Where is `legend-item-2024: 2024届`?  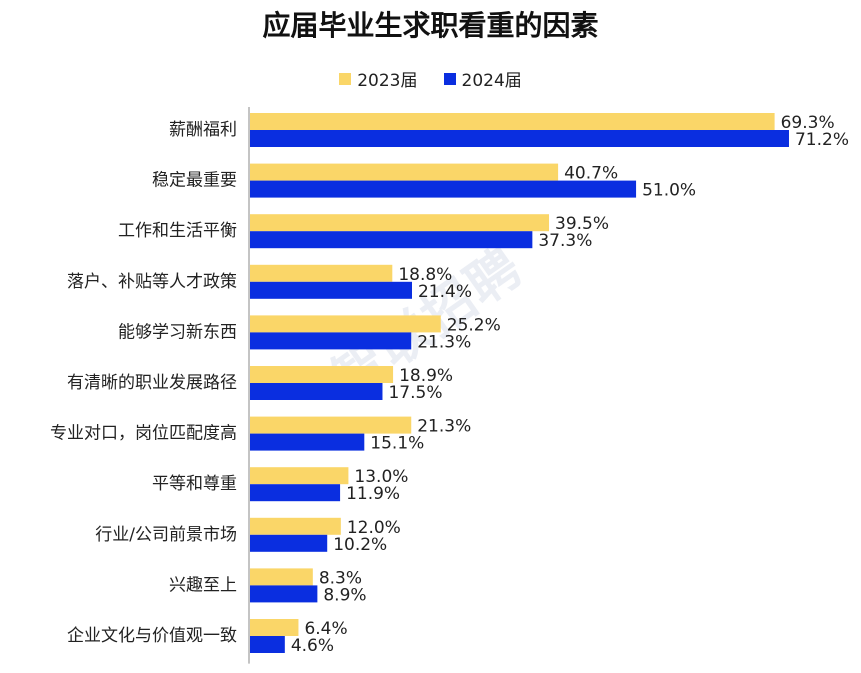
legend-item-2024: 2024届 is located at coordinates (482, 78).